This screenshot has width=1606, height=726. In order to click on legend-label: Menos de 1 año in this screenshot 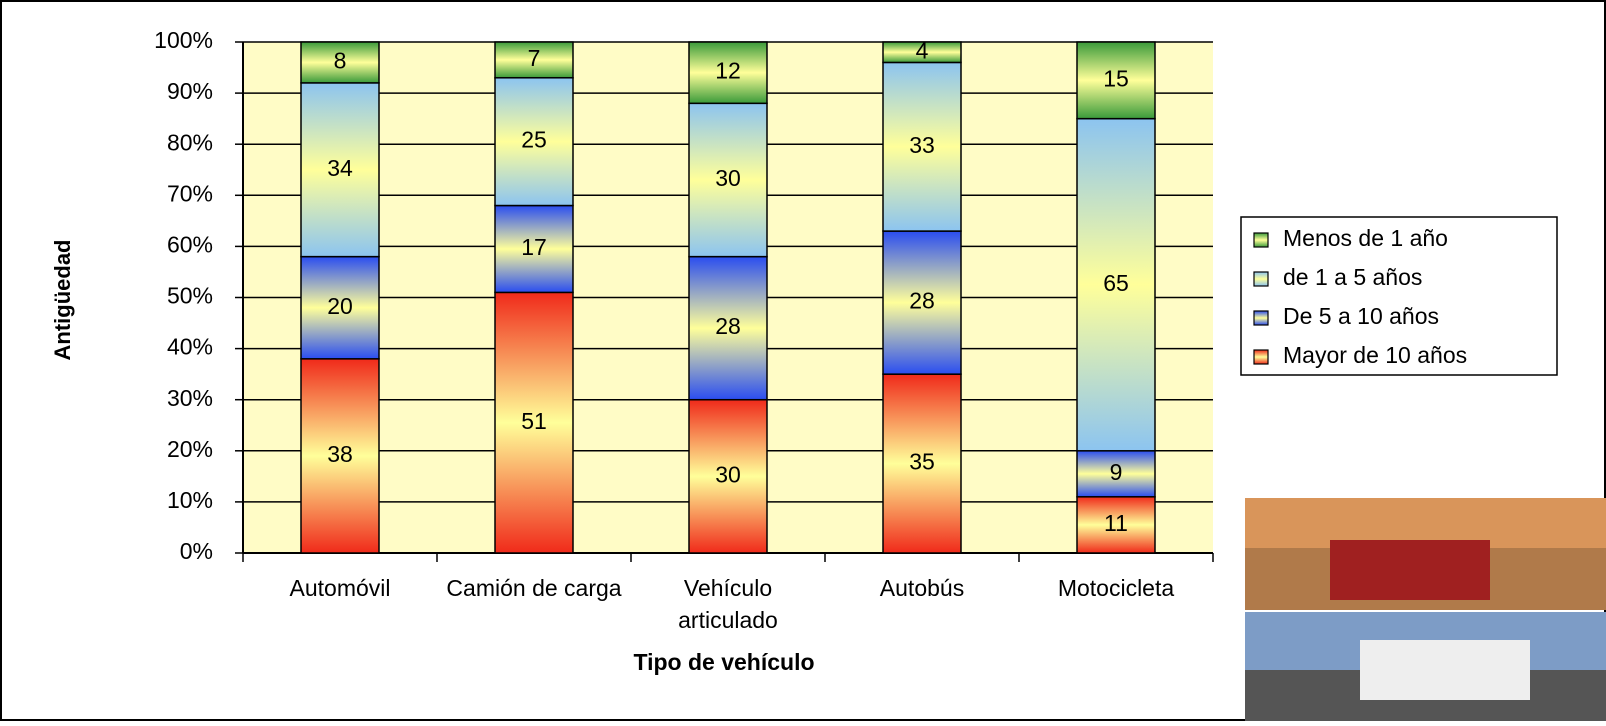, I will do `click(1365, 238)`.